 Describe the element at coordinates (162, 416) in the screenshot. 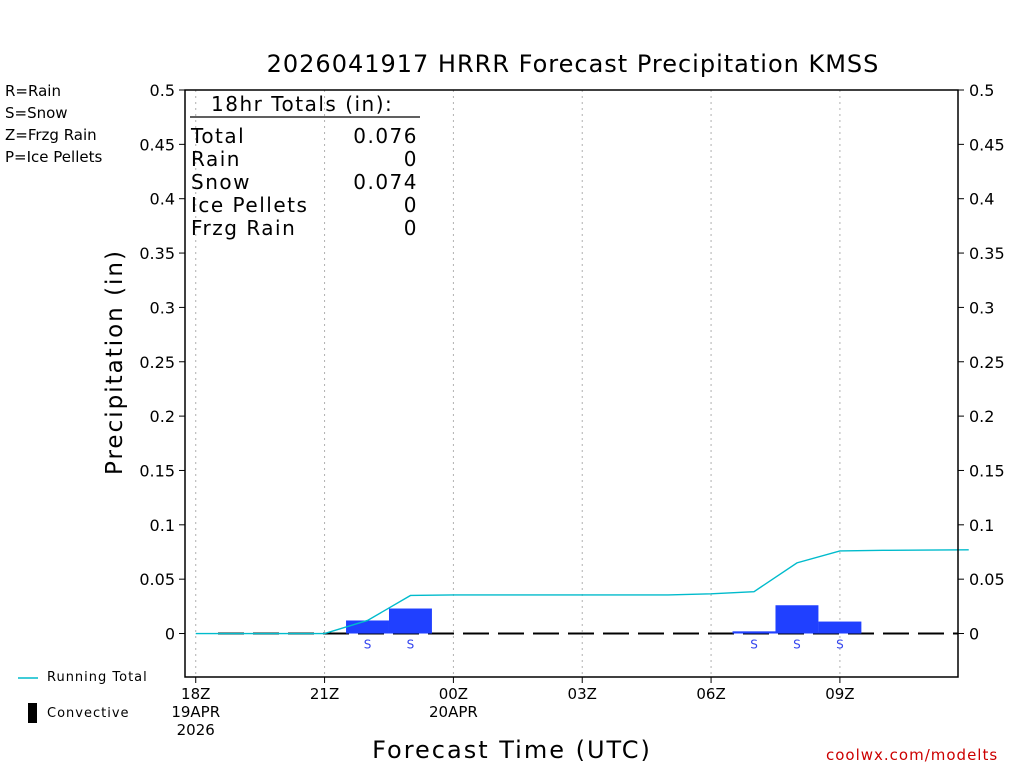

I see `y-tick-label: 0.2` at that location.